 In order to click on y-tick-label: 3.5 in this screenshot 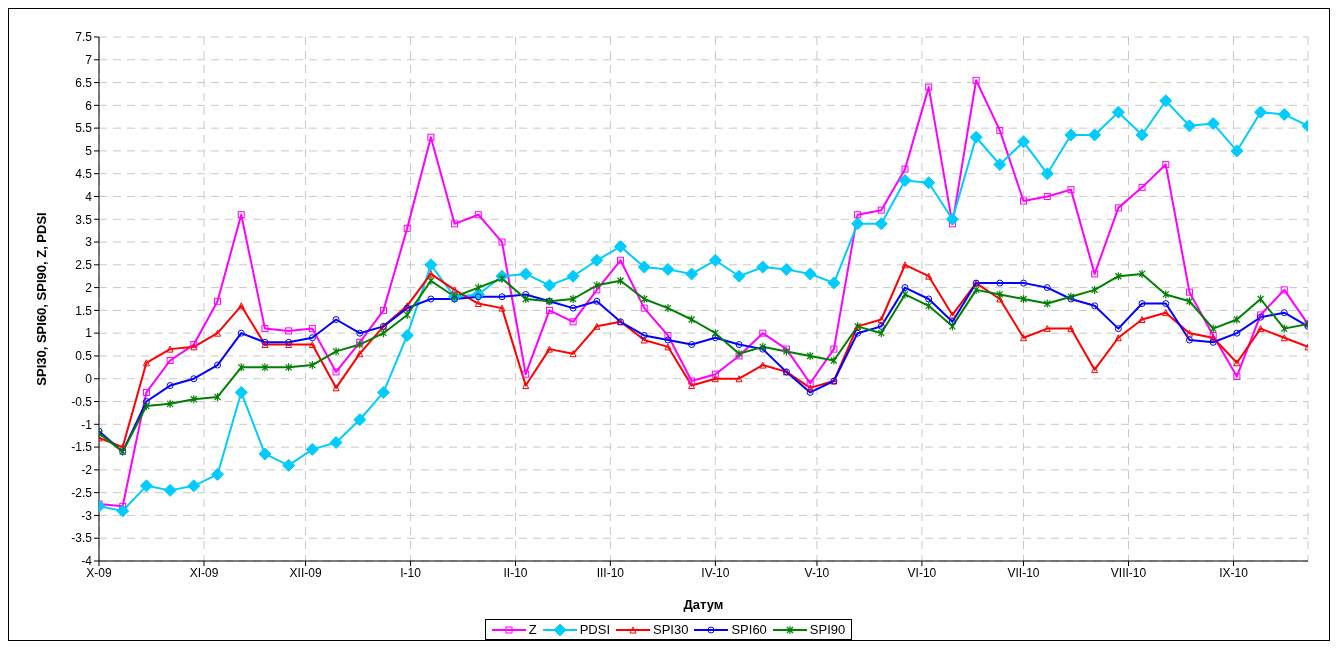, I will do `click(84, 219)`.